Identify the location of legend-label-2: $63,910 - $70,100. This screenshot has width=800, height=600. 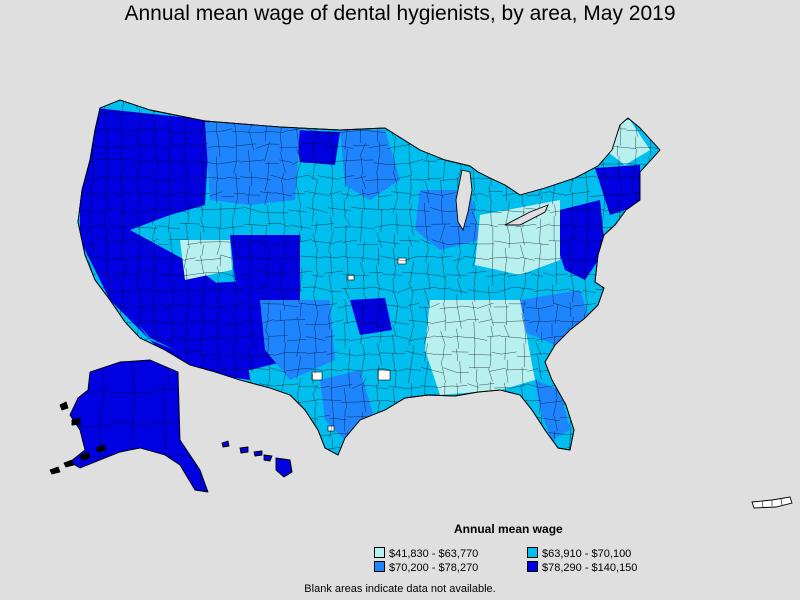
(587, 554).